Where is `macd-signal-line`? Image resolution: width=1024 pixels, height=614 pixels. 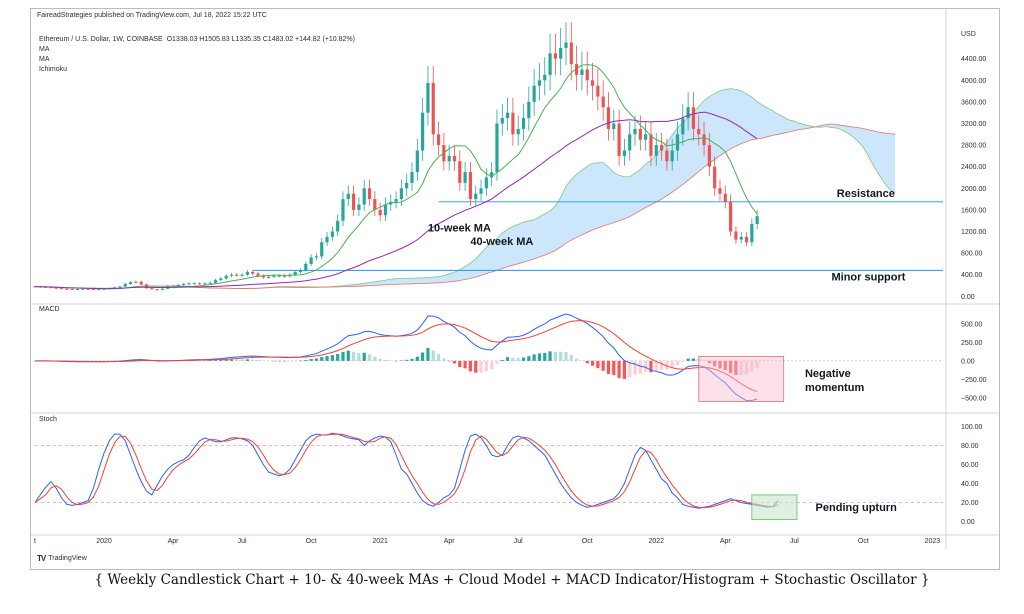 macd-signal-line is located at coordinates (396, 356).